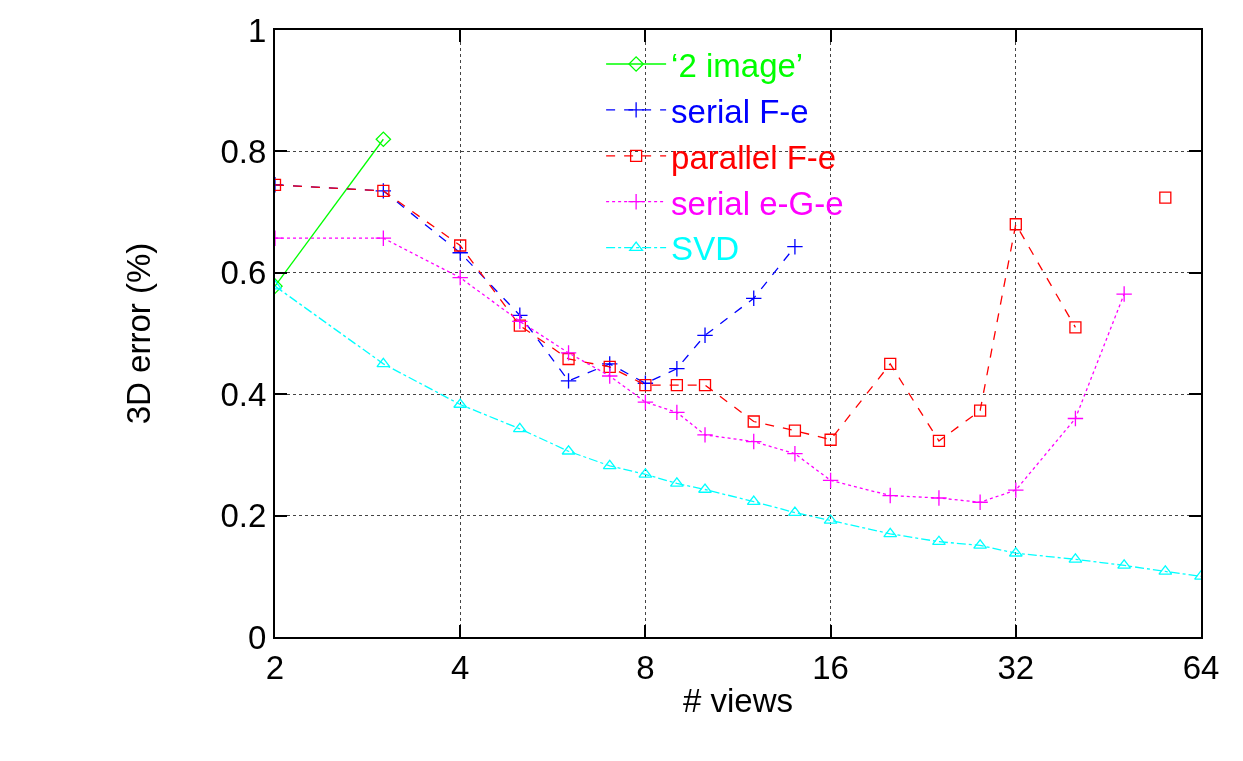  What do you see at coordinates (754, 157) in the screenshot?
I see `legend-label: parallel F-e` at bounding box center [754, 157].